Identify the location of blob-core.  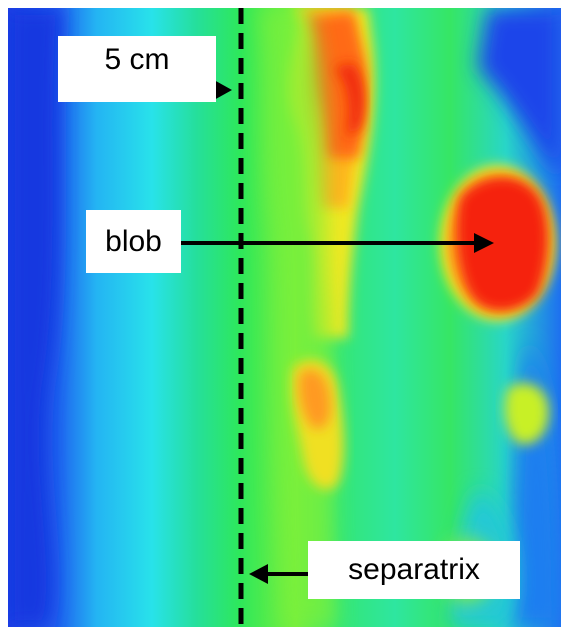
(502, 244).